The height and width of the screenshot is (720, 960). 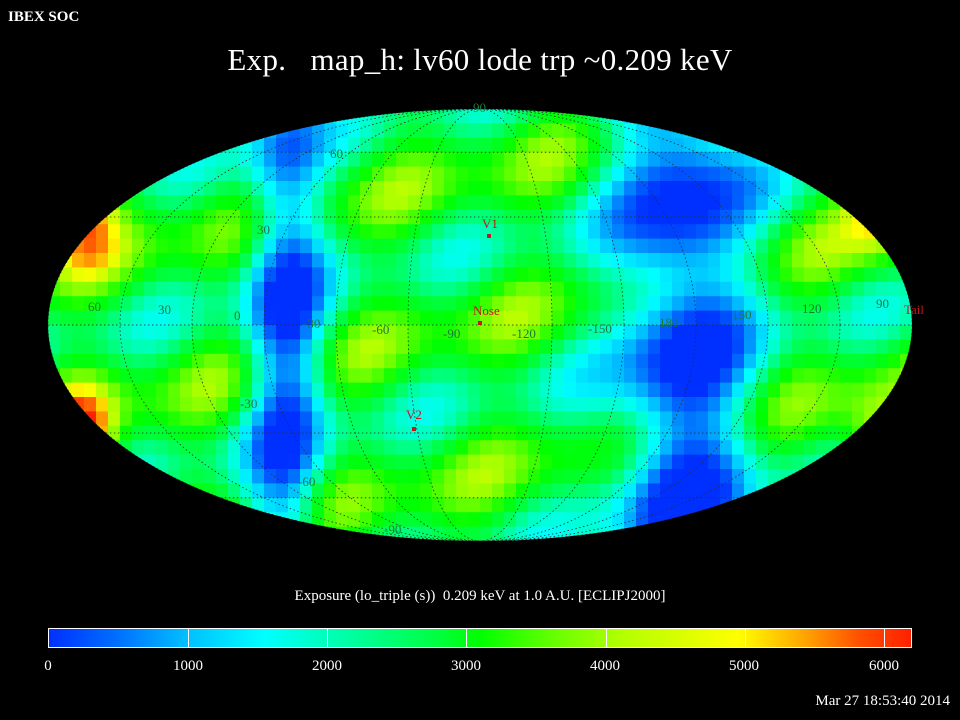 What do you see at coordinates (311, 323) in the screenshot?
I see `lon-label-neg30: -30` at bounding box center [311, 323].